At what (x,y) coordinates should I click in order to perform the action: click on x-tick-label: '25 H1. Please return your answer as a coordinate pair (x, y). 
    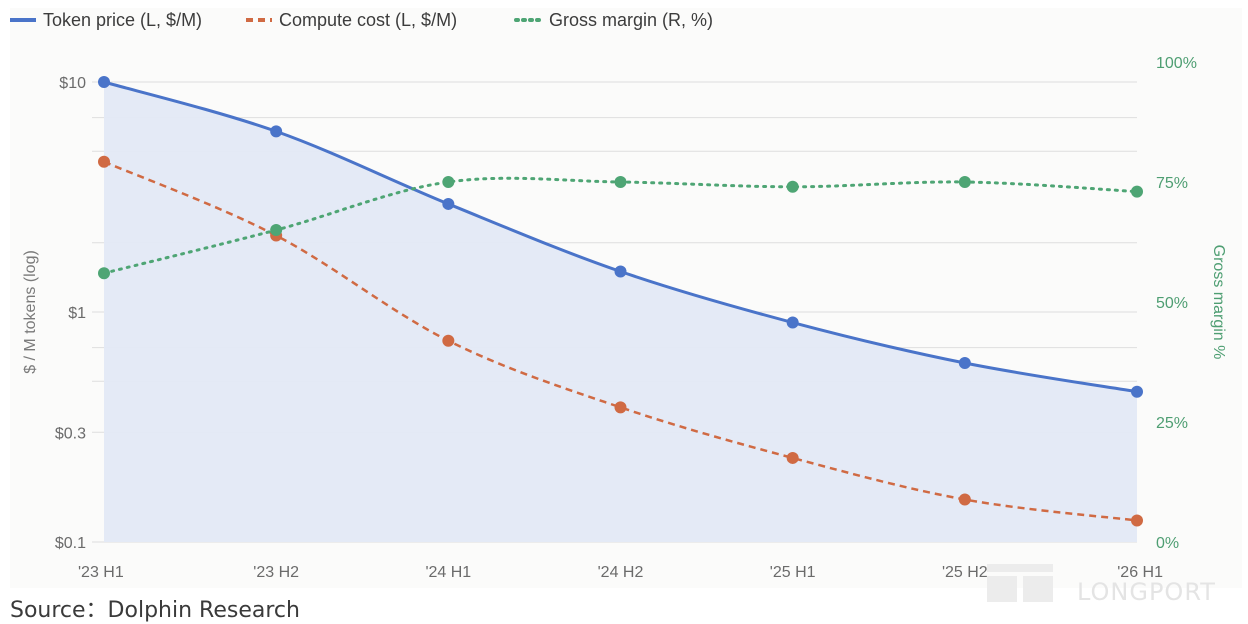
    Looking at the image, I should click on (793, 572).